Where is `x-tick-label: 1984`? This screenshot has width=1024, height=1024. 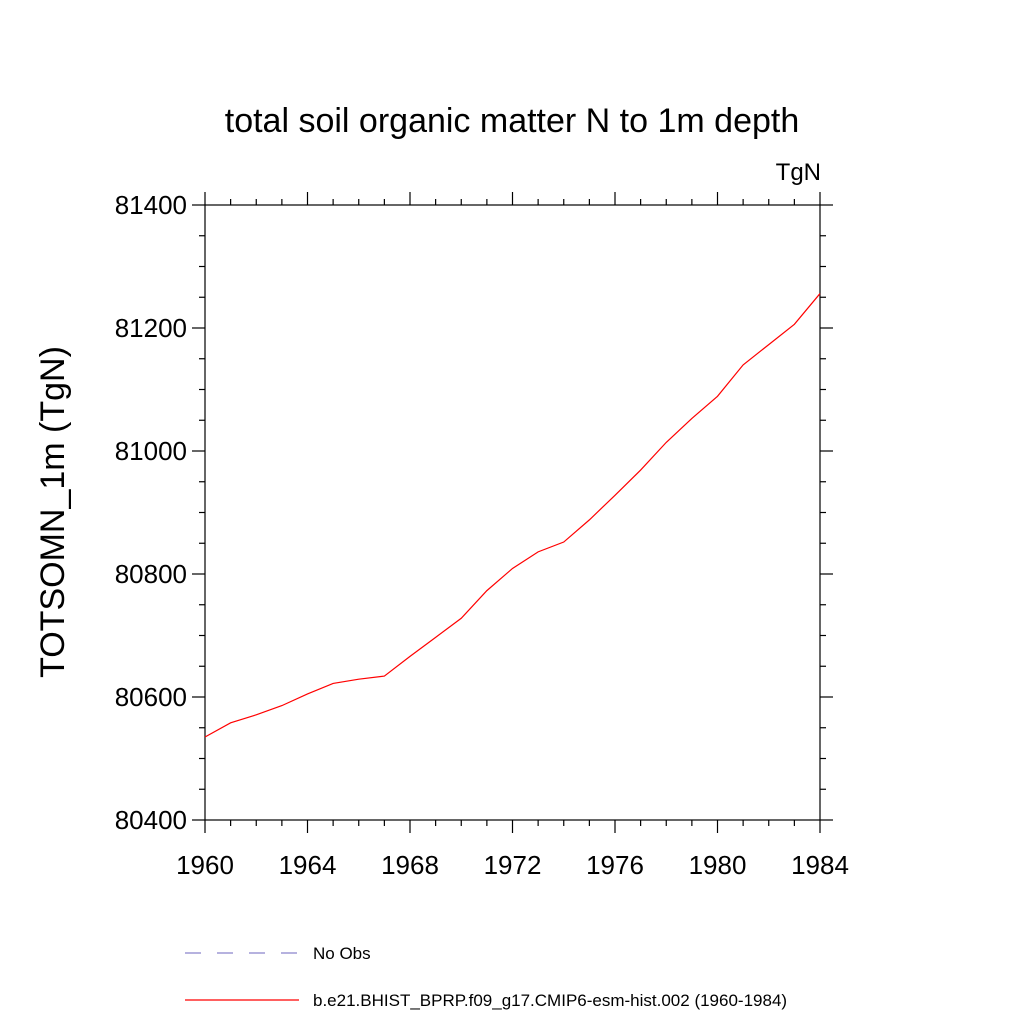 x-tick-label: 1984 is located at coordinates (820, 865).